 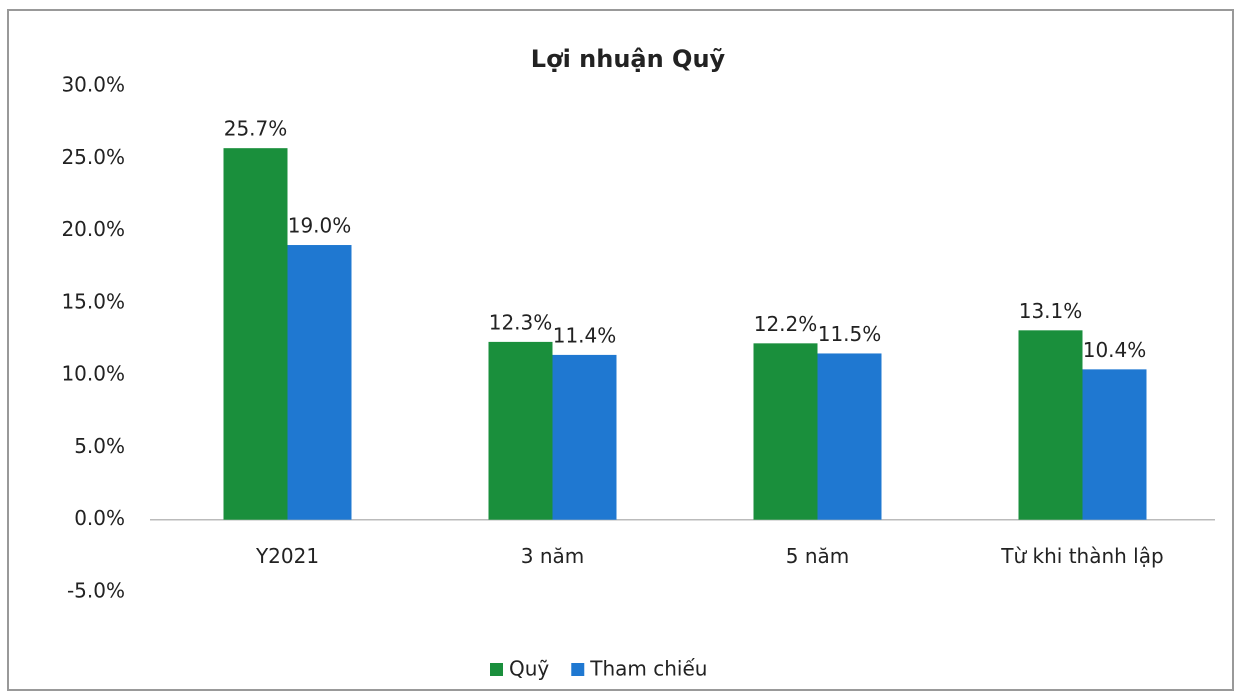 I want to click on data-label: 12.2%, so click(x=786, y=324).